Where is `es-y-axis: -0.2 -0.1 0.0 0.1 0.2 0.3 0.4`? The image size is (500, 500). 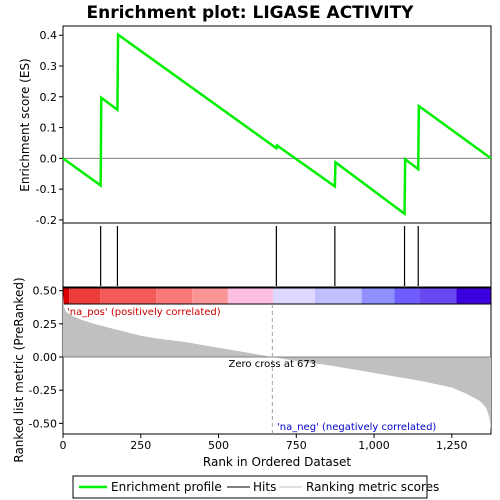
es-y-axis: -0.2 -0.1 0.0 0.1 0.2 0.3 0.4 is located at coordinates (49, 128).